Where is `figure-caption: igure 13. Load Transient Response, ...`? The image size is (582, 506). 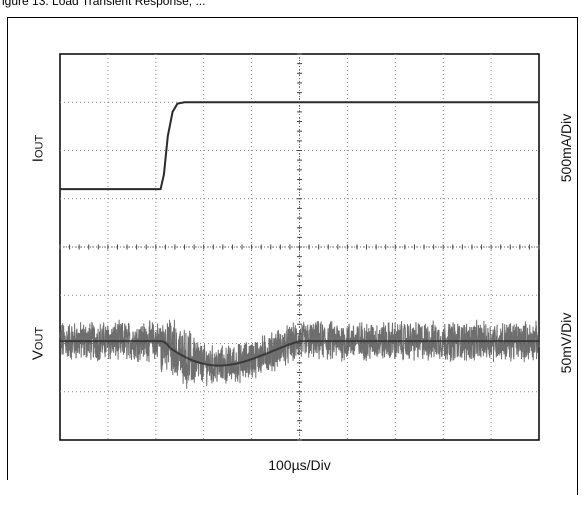 figure-caption: igure 13. Load Transient Response, ... is located at coordinates (104, 4).